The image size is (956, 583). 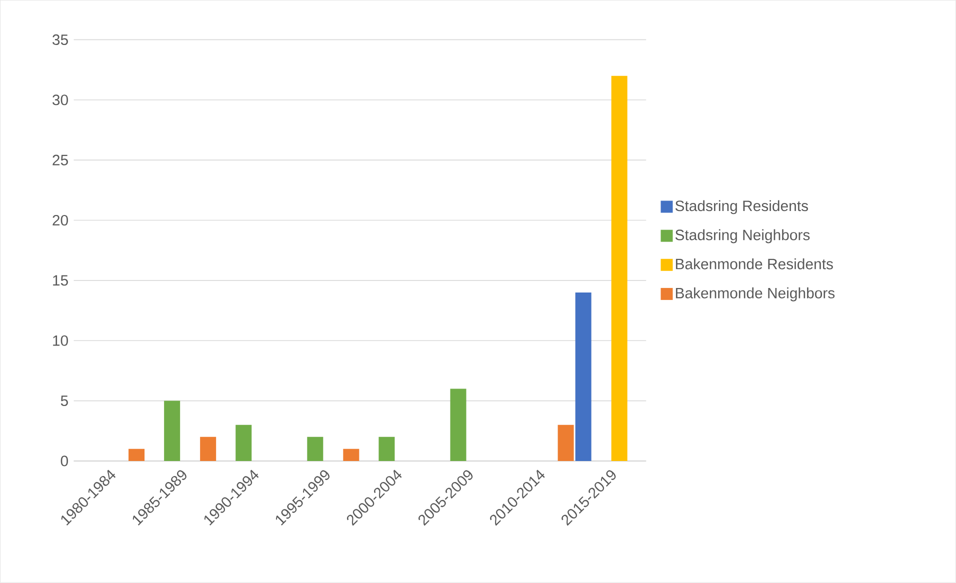 What do you see at coordinates (741, 207) in the screenshot?
I see `legend-label: Stadsring Residents` at bounding box center [741, 207].